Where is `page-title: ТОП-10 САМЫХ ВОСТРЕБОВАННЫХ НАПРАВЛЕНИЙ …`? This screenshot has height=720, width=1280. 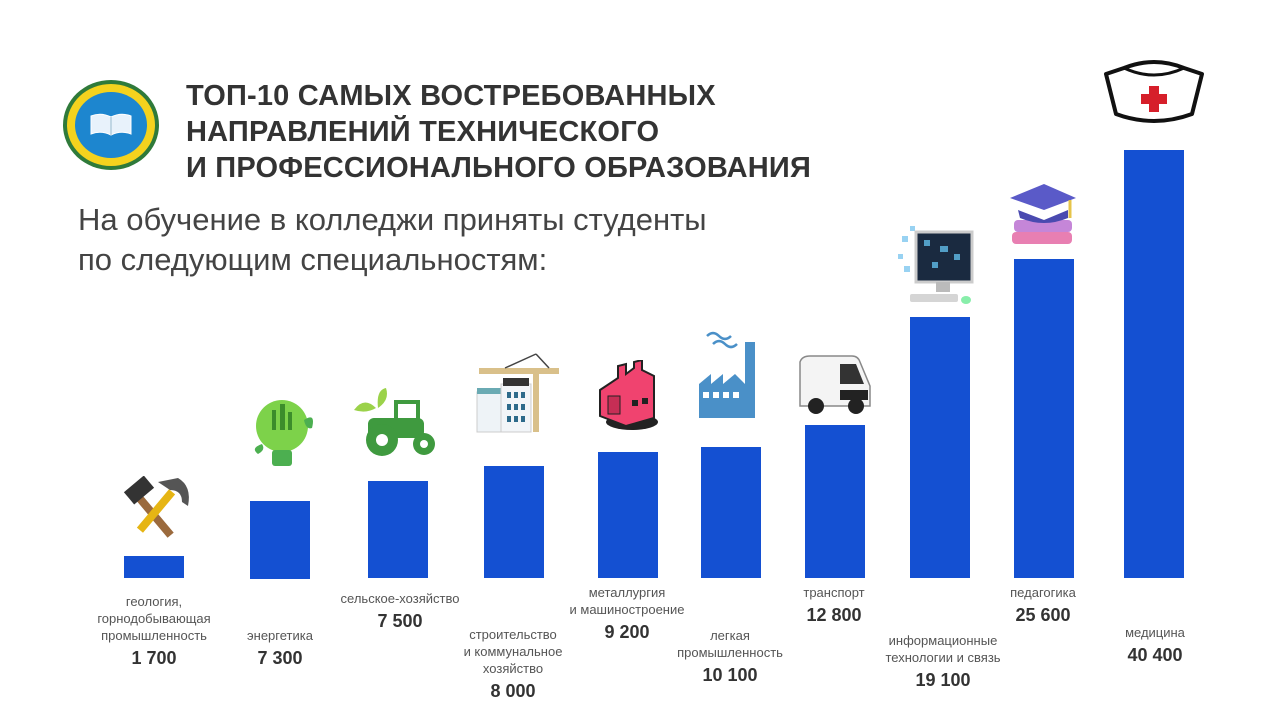
page-title: ТОП-10 САМЫХ ВОСТРЕБОВАННЫХ НАПРАВЛЕНИЙ … is located at coordinates (498, 132).